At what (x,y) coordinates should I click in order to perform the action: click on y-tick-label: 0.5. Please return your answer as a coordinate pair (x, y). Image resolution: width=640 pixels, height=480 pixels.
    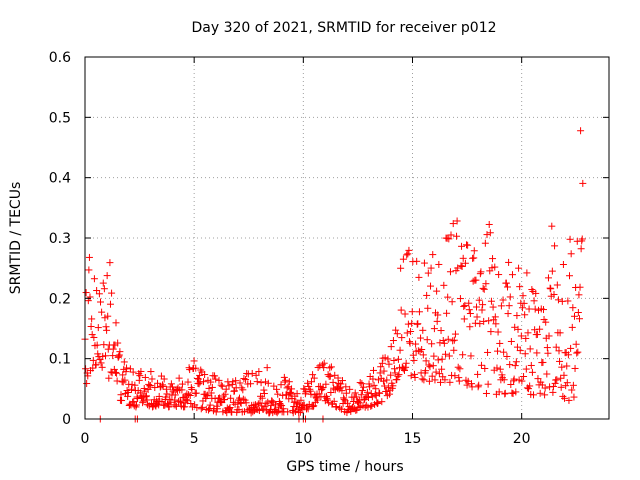
    Looking at the image, I should click on (60, 118).